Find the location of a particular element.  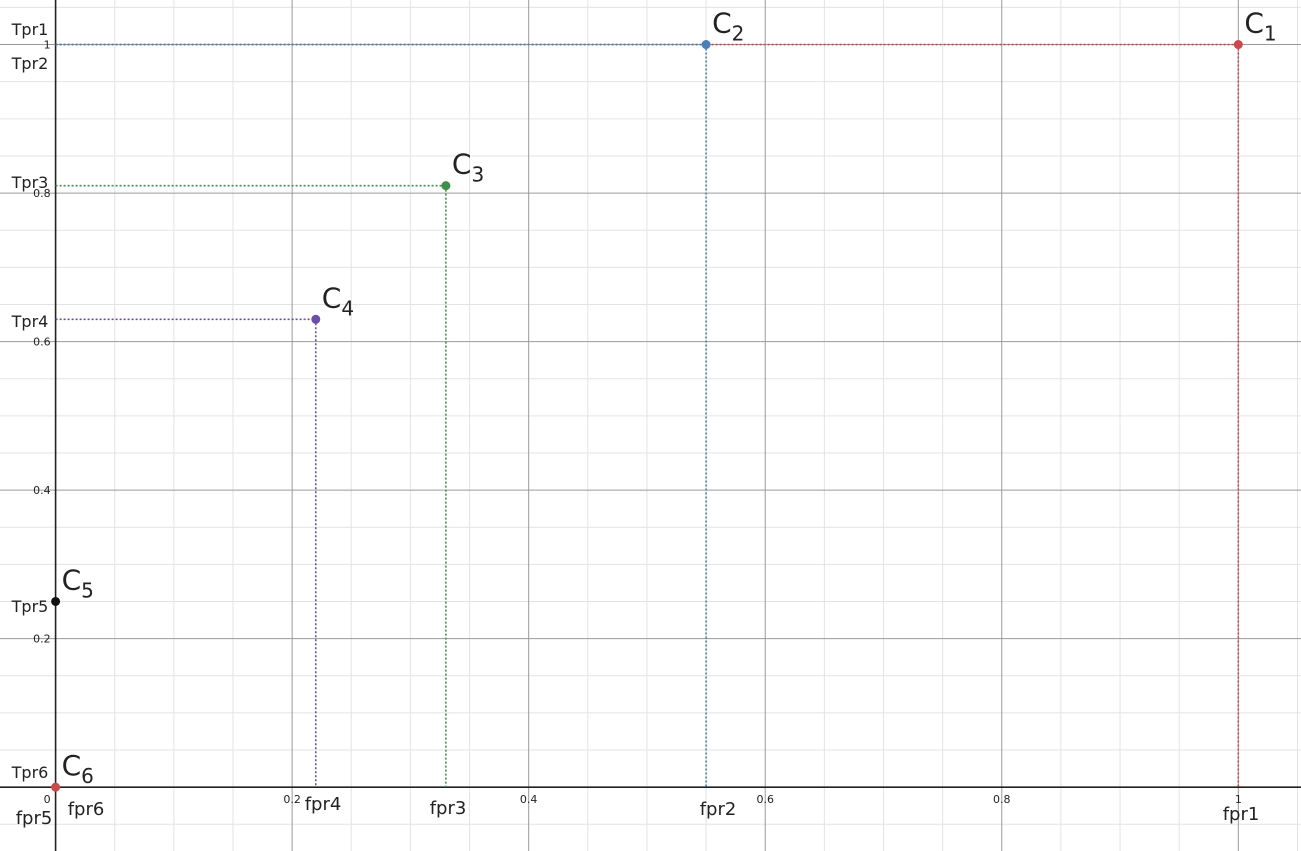

y-tick-label: 0.2 is located at coordinates (42, 639).